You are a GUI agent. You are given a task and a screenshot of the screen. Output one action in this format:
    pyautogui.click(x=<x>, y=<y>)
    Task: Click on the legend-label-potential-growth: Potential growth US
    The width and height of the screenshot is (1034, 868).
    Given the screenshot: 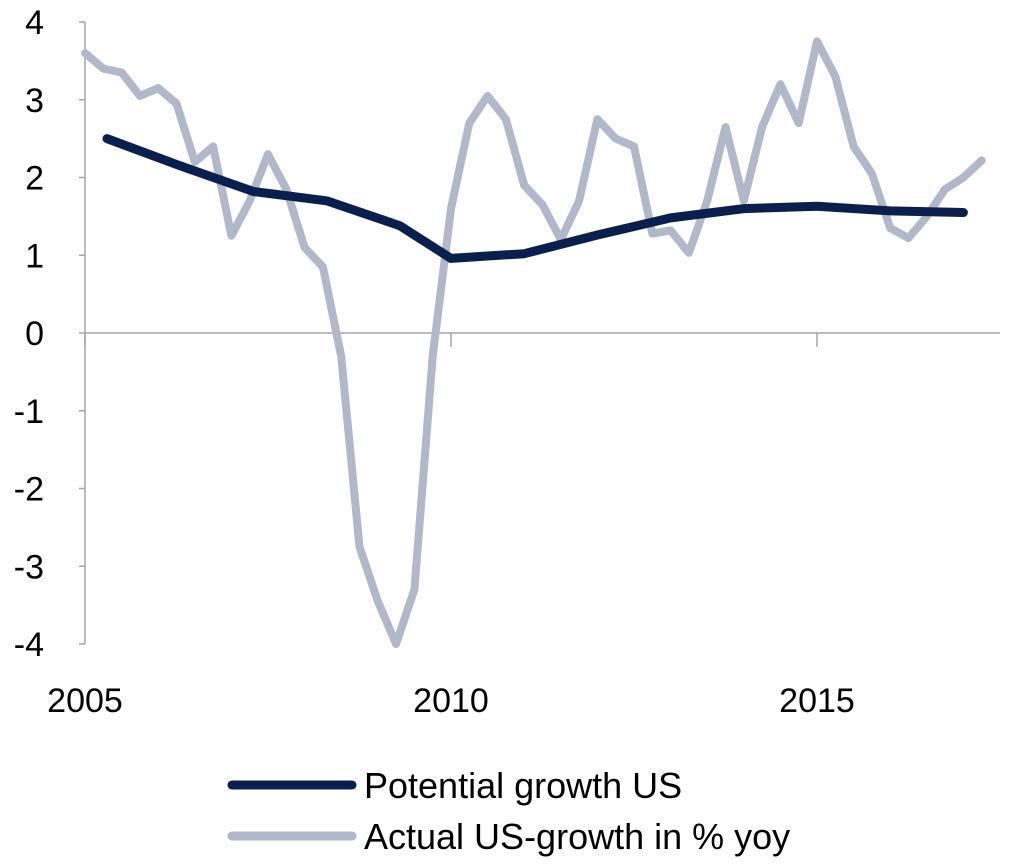 What is the action you would take?
    pyautogui.click(x=523, y=785)
    